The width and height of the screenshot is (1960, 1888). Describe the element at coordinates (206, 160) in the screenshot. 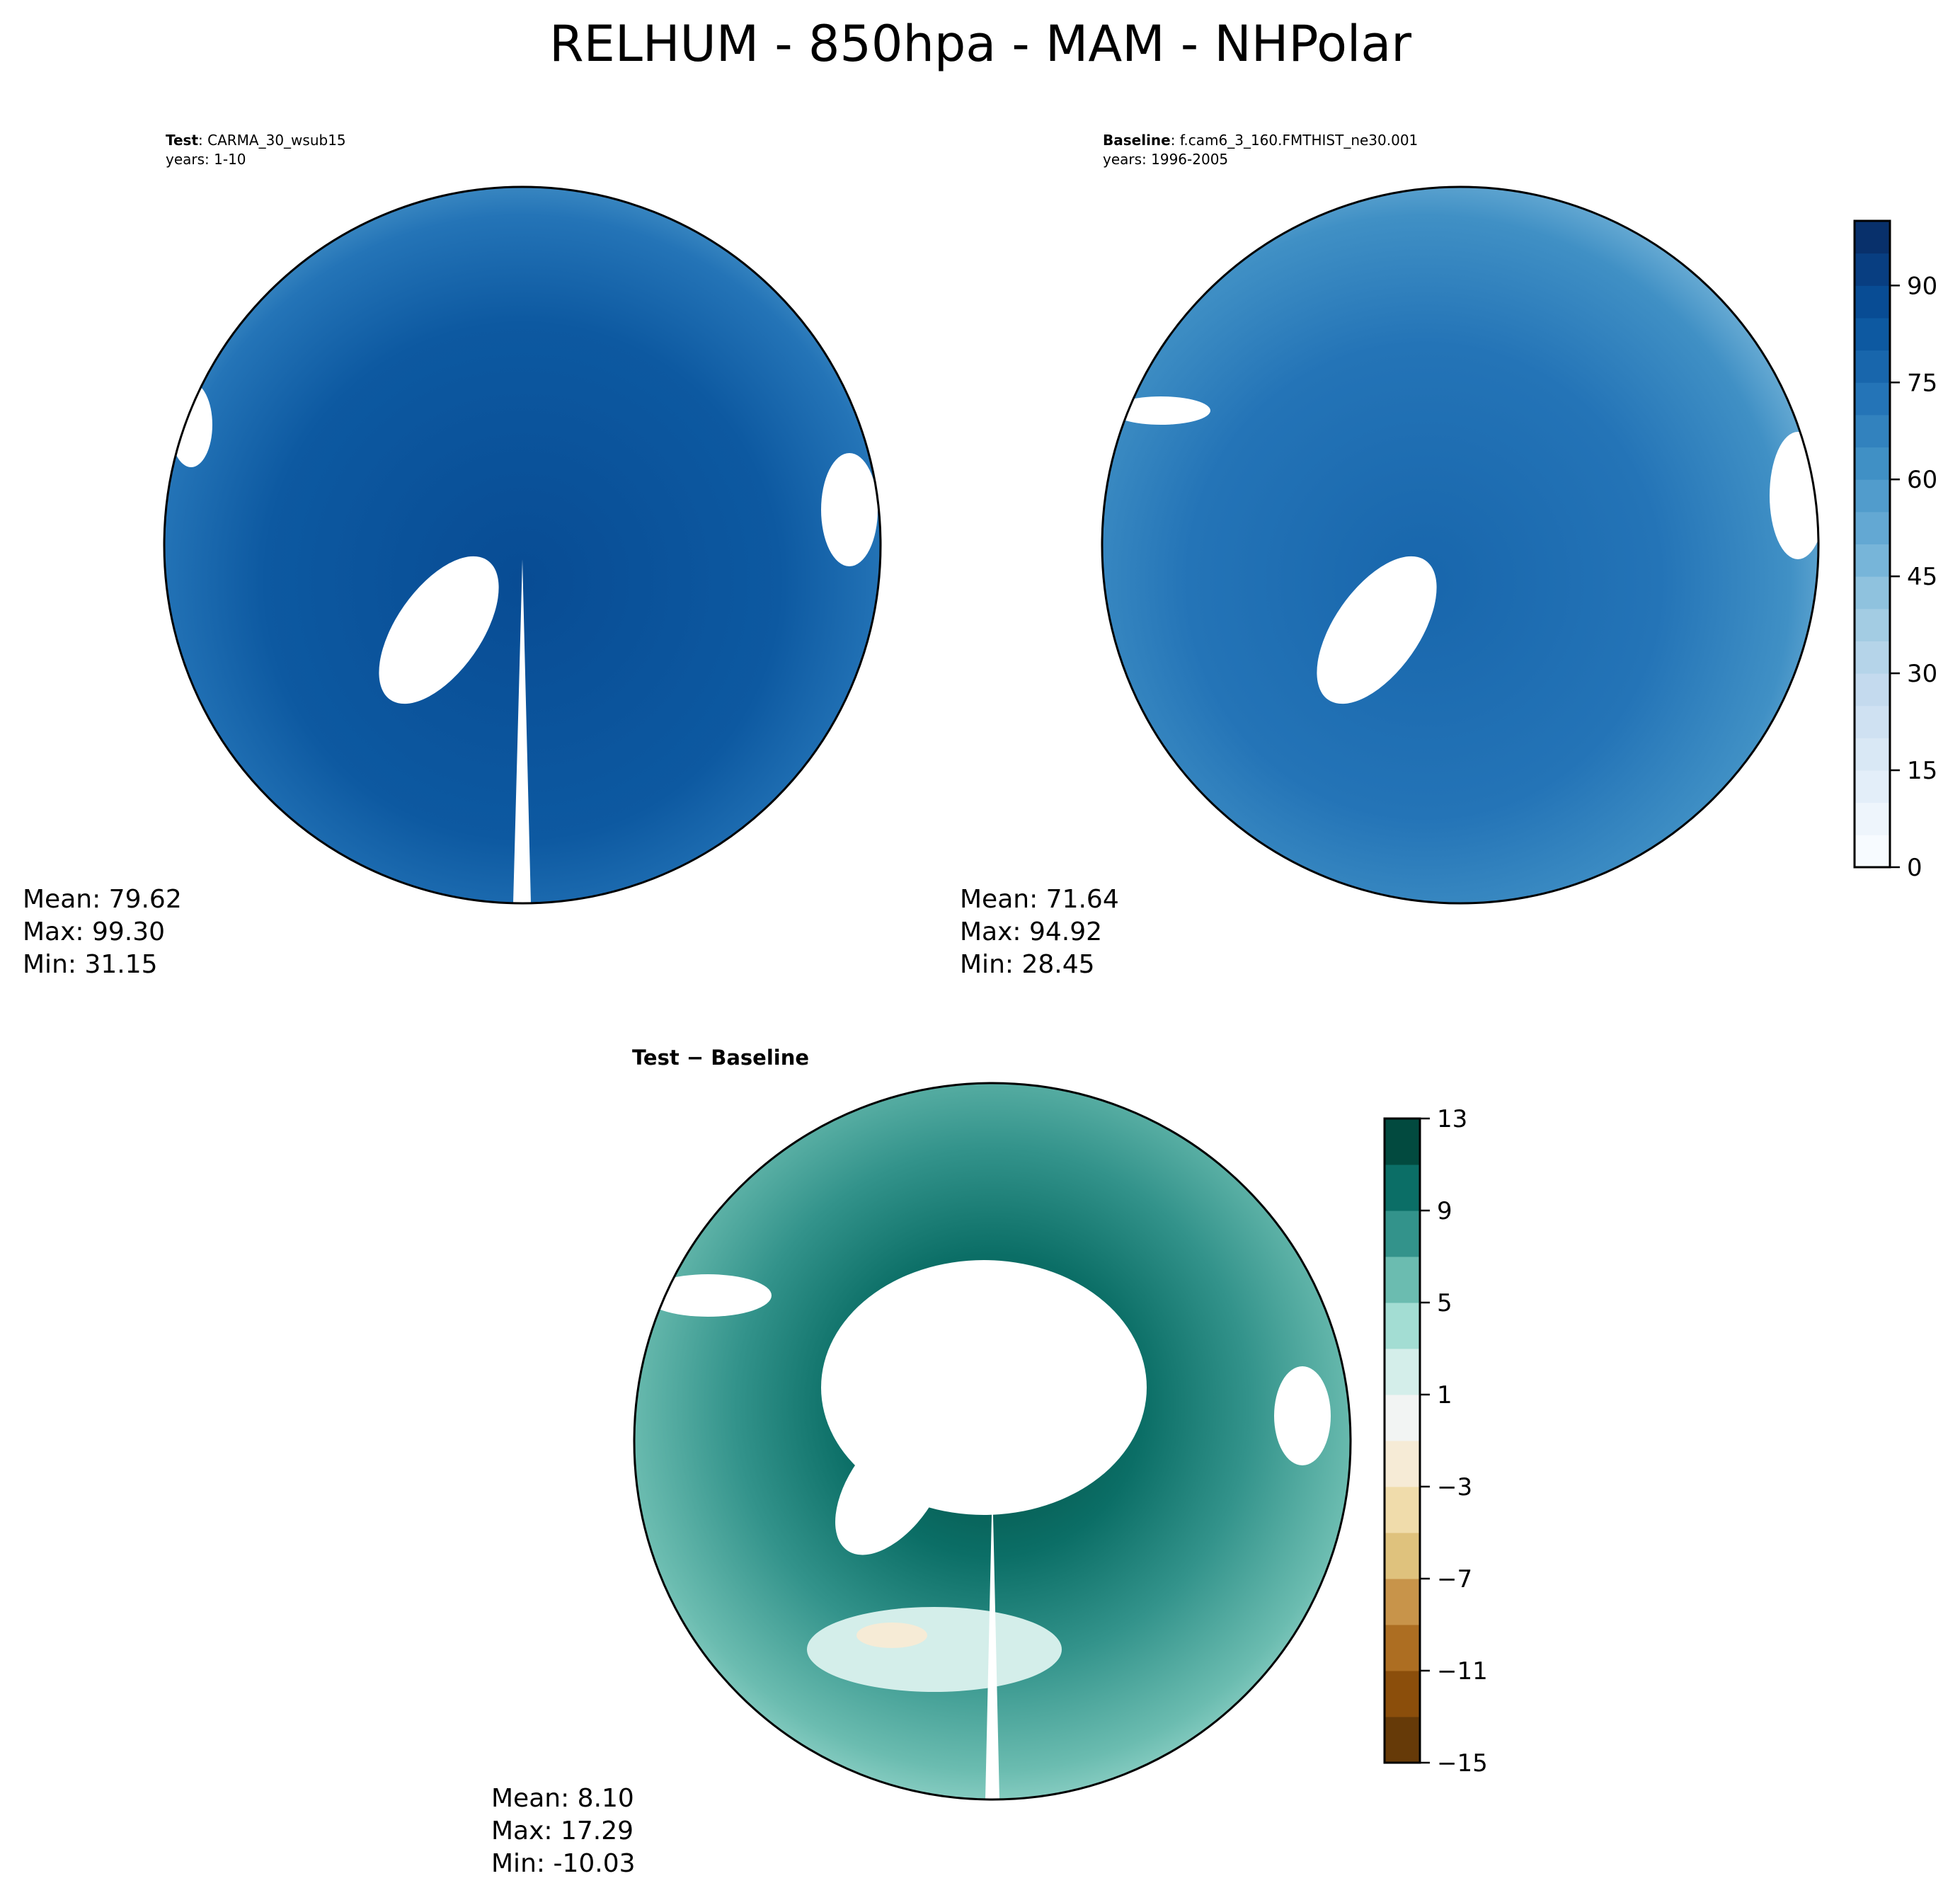

I see `test-years: years: 1-10` at that location.